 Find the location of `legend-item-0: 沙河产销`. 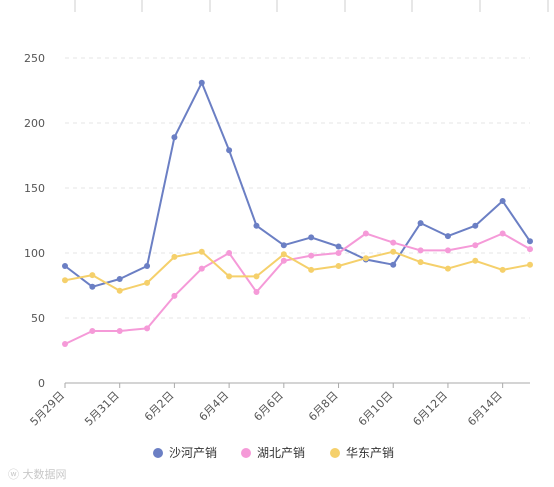

legend-item-0: 沙河产销 is located at coordinates (185, 453).